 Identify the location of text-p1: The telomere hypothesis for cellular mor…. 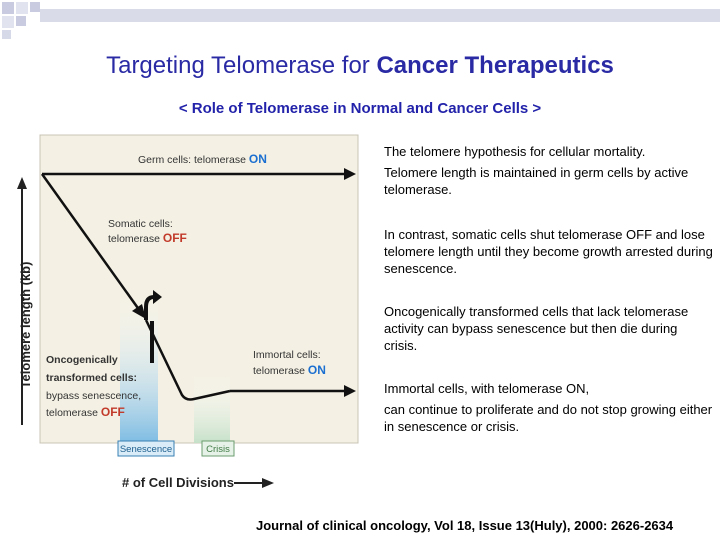
(515, 151).